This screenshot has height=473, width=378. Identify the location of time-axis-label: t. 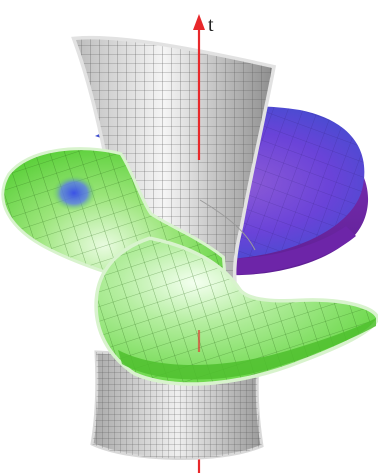
(211, 25).